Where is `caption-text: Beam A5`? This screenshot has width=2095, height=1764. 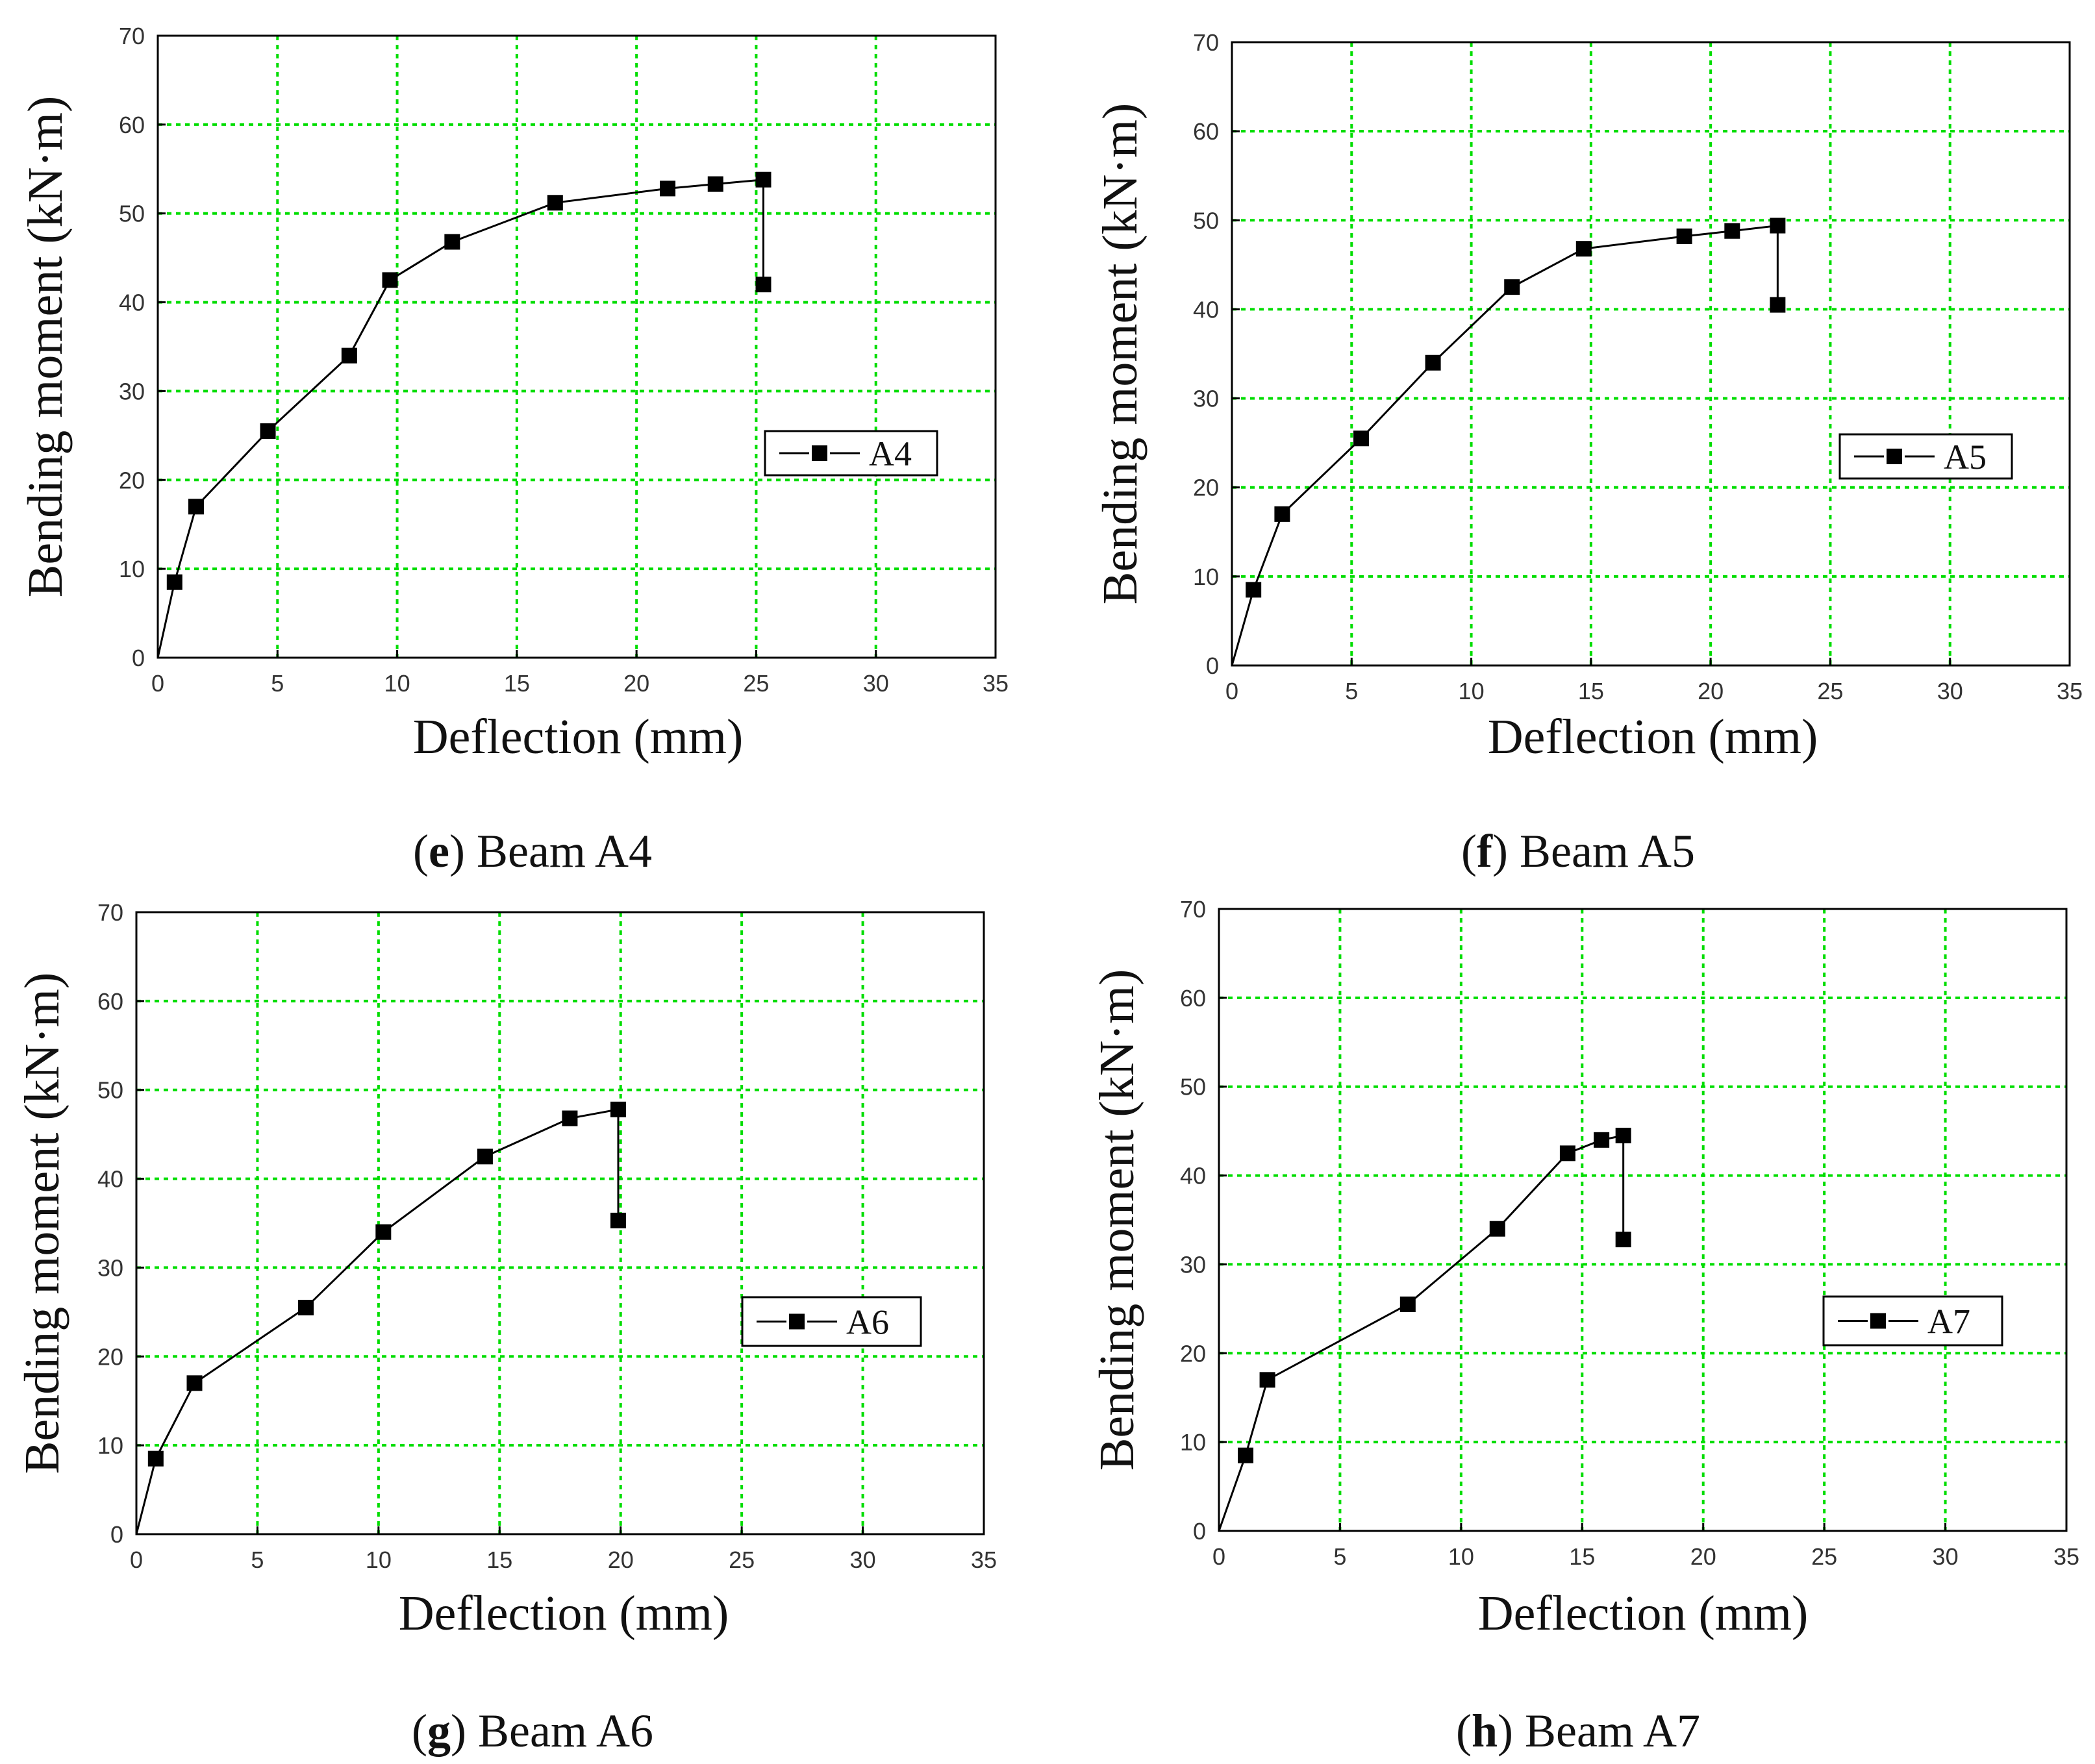
caption-text: Beam A5 is located at coordinates (1607, 851).